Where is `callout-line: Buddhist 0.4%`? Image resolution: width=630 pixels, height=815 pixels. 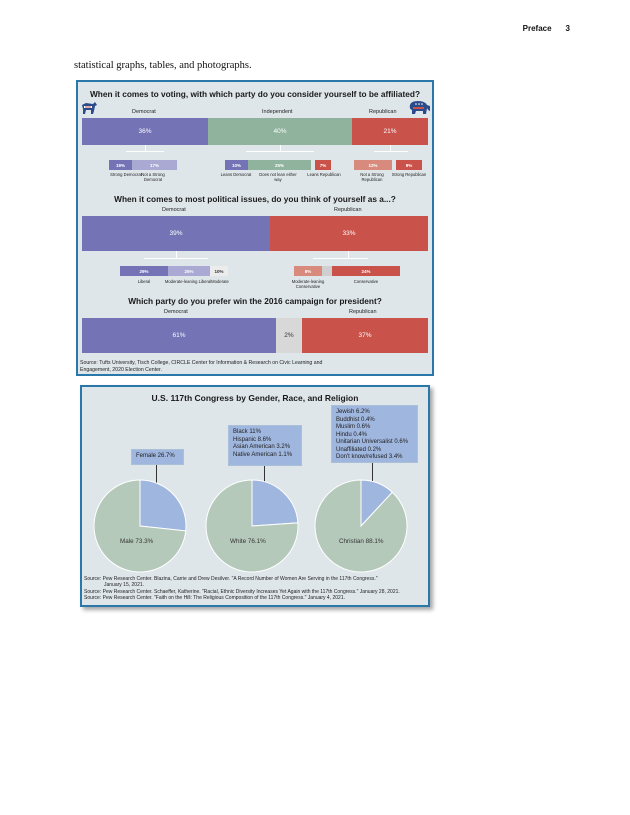
callout-line: Buddhist 0.4% is located at coordinates (355, 419).